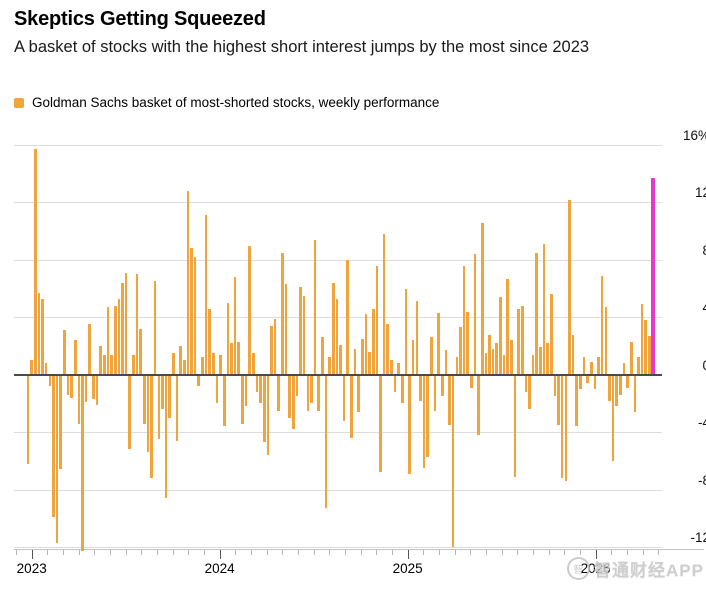  I want to click on highlighted-latest-week-bar, so click(653, 276).